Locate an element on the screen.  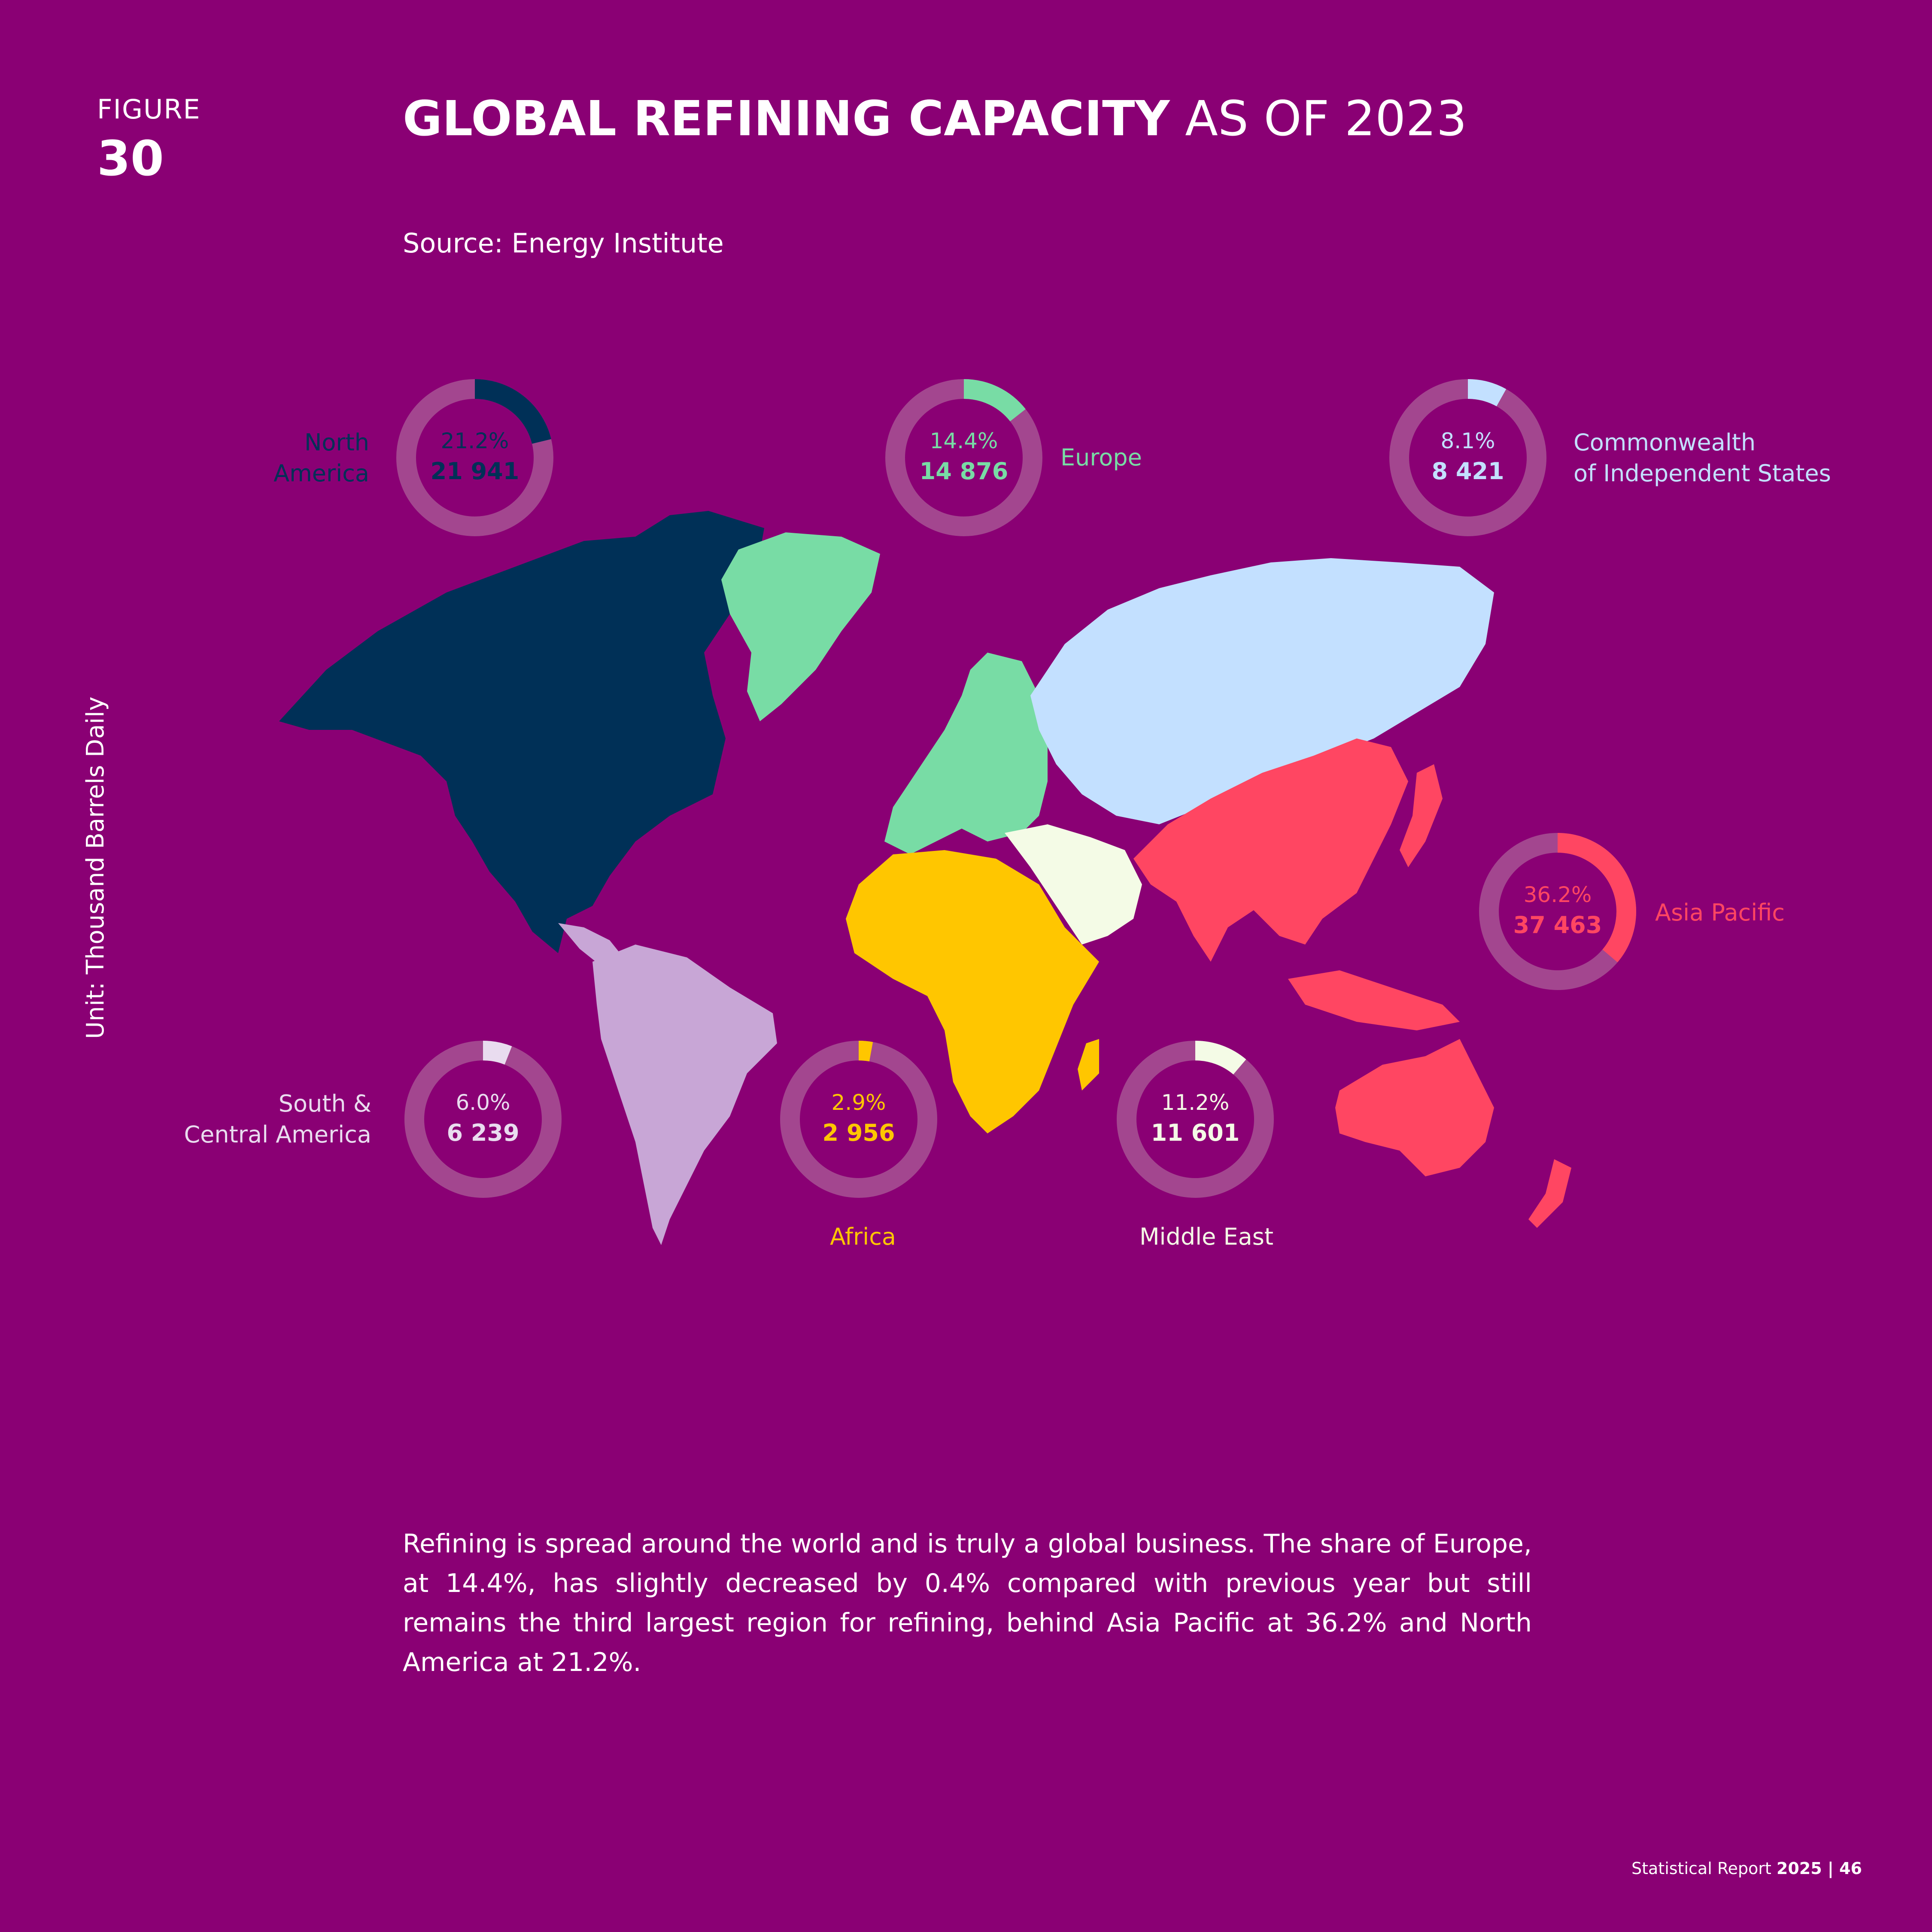
footer-report: Statistical Report is located at coordinates (1704, 1868).